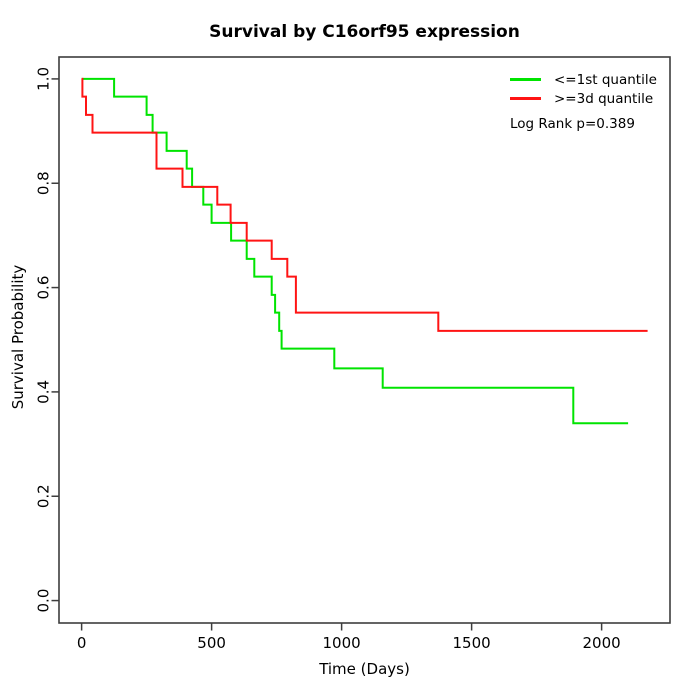 The height and width of the screenshot is (700, 700). I want to click on y-axis-label: Survival Probability, so click(18, 337).